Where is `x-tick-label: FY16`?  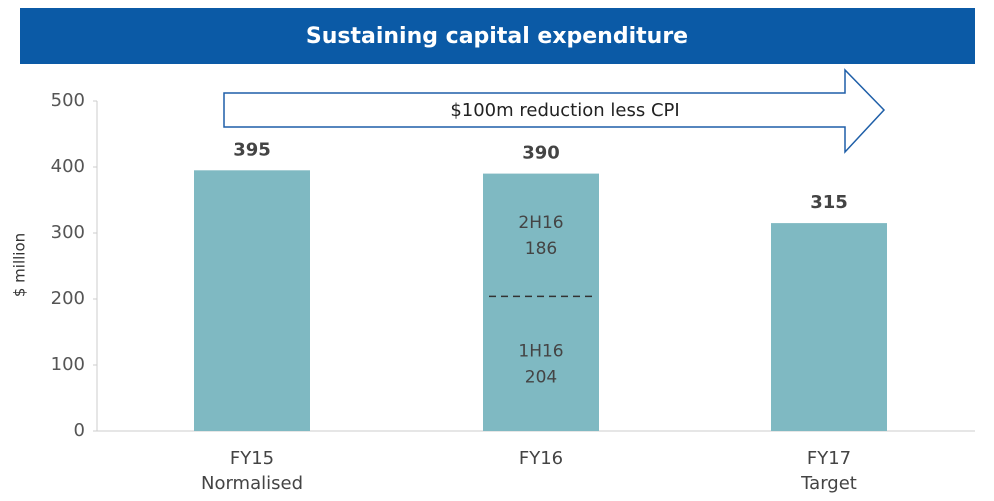 x-tick-label: FY16 is located at coordinates (541, 458).